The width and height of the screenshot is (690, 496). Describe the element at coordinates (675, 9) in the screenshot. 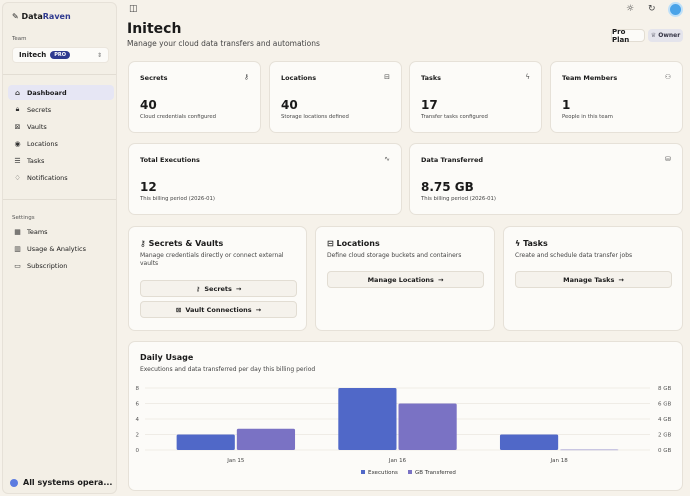

I see `avatar` at that location.